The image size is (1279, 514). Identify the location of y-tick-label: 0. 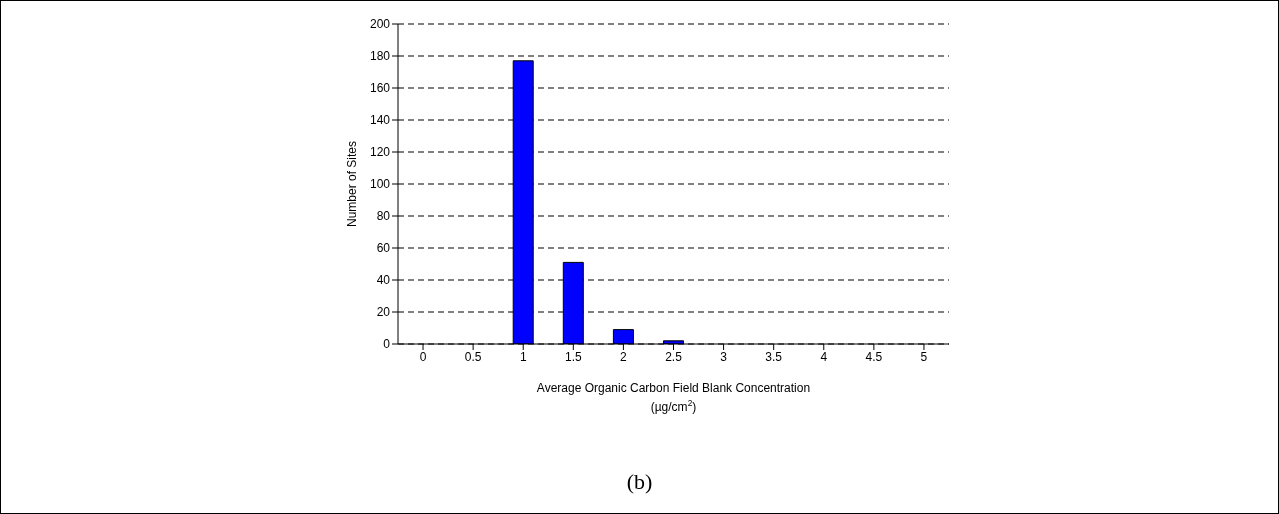
(387, 344).